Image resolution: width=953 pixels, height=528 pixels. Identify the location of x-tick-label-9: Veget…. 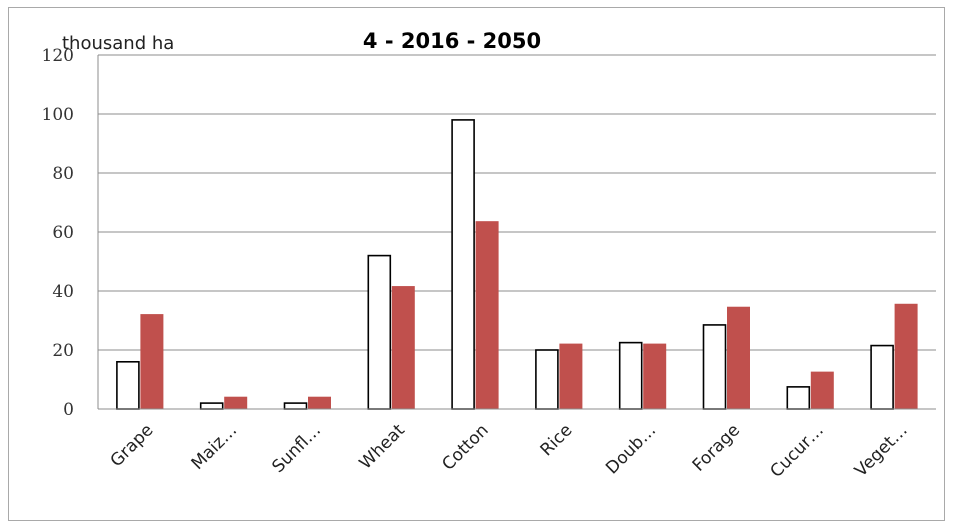
(881, 450).